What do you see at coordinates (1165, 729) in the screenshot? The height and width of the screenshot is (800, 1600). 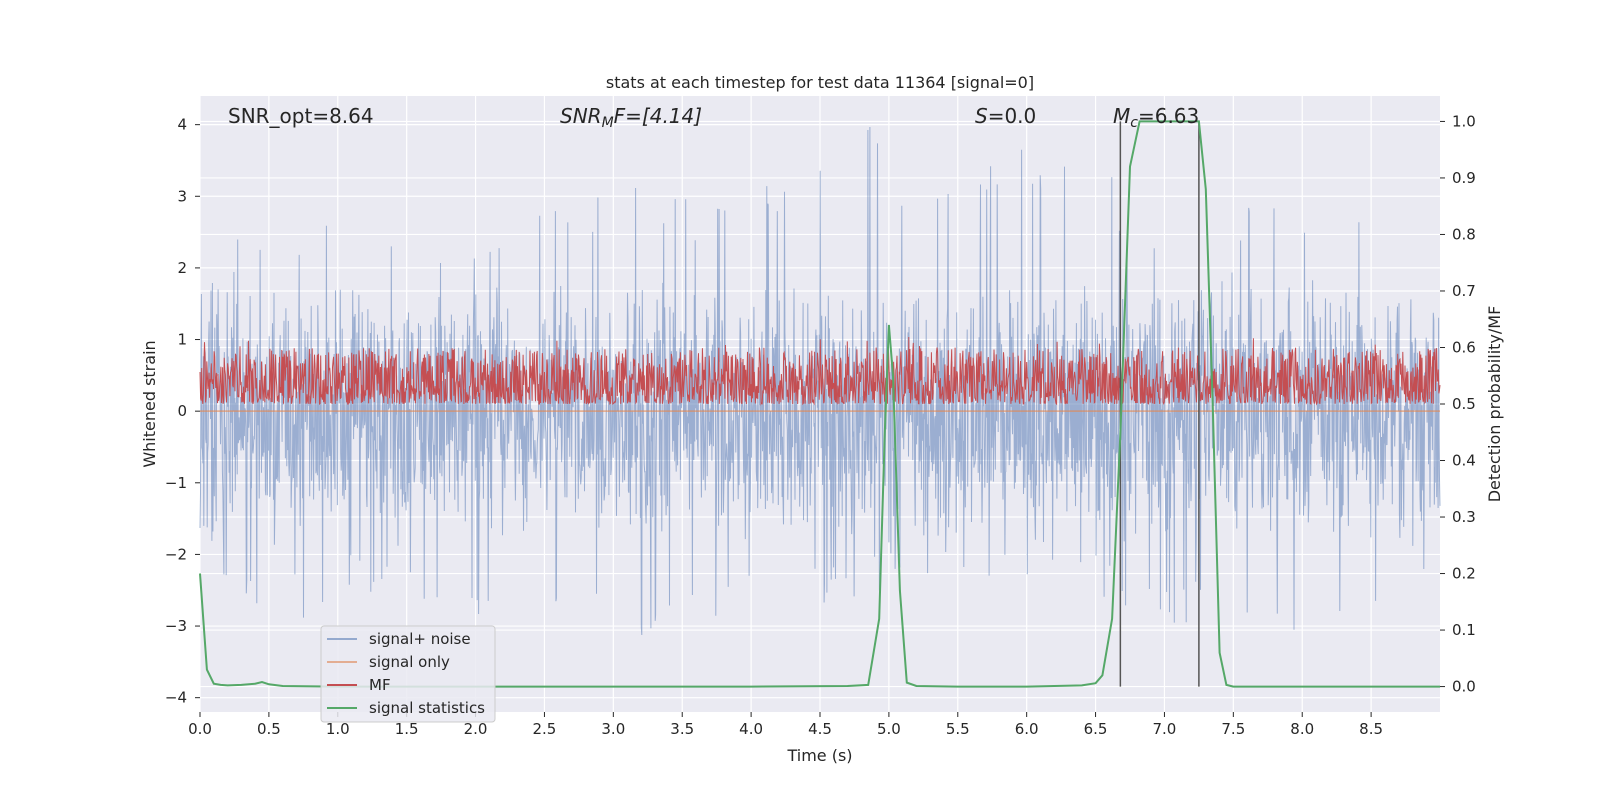 I see `x-tick-label: 7.0` at bounding box center [1165, 729].